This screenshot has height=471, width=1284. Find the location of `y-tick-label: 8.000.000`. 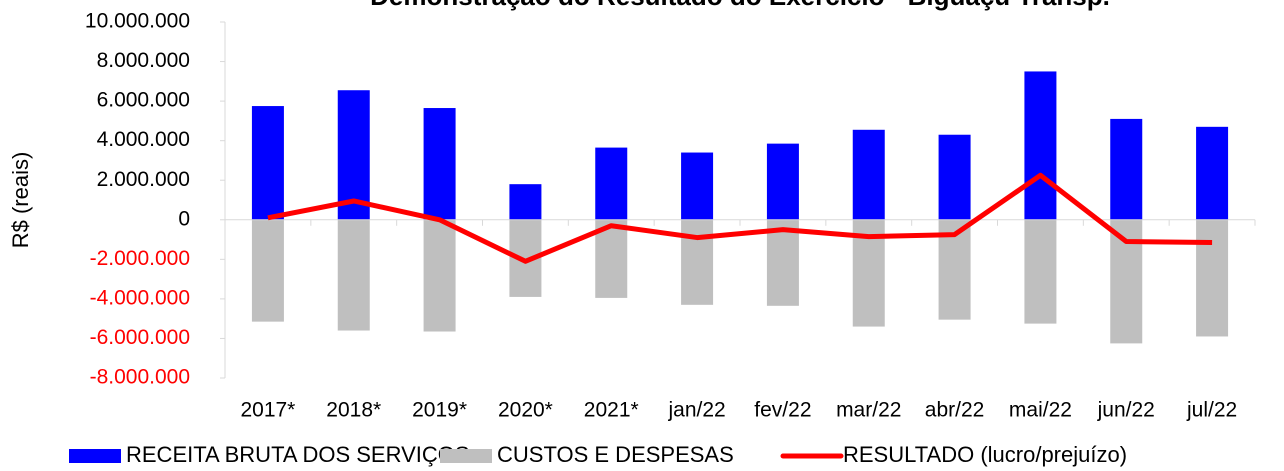

y-tick-label: 8.000.000 is located at coordinates (143, 60).